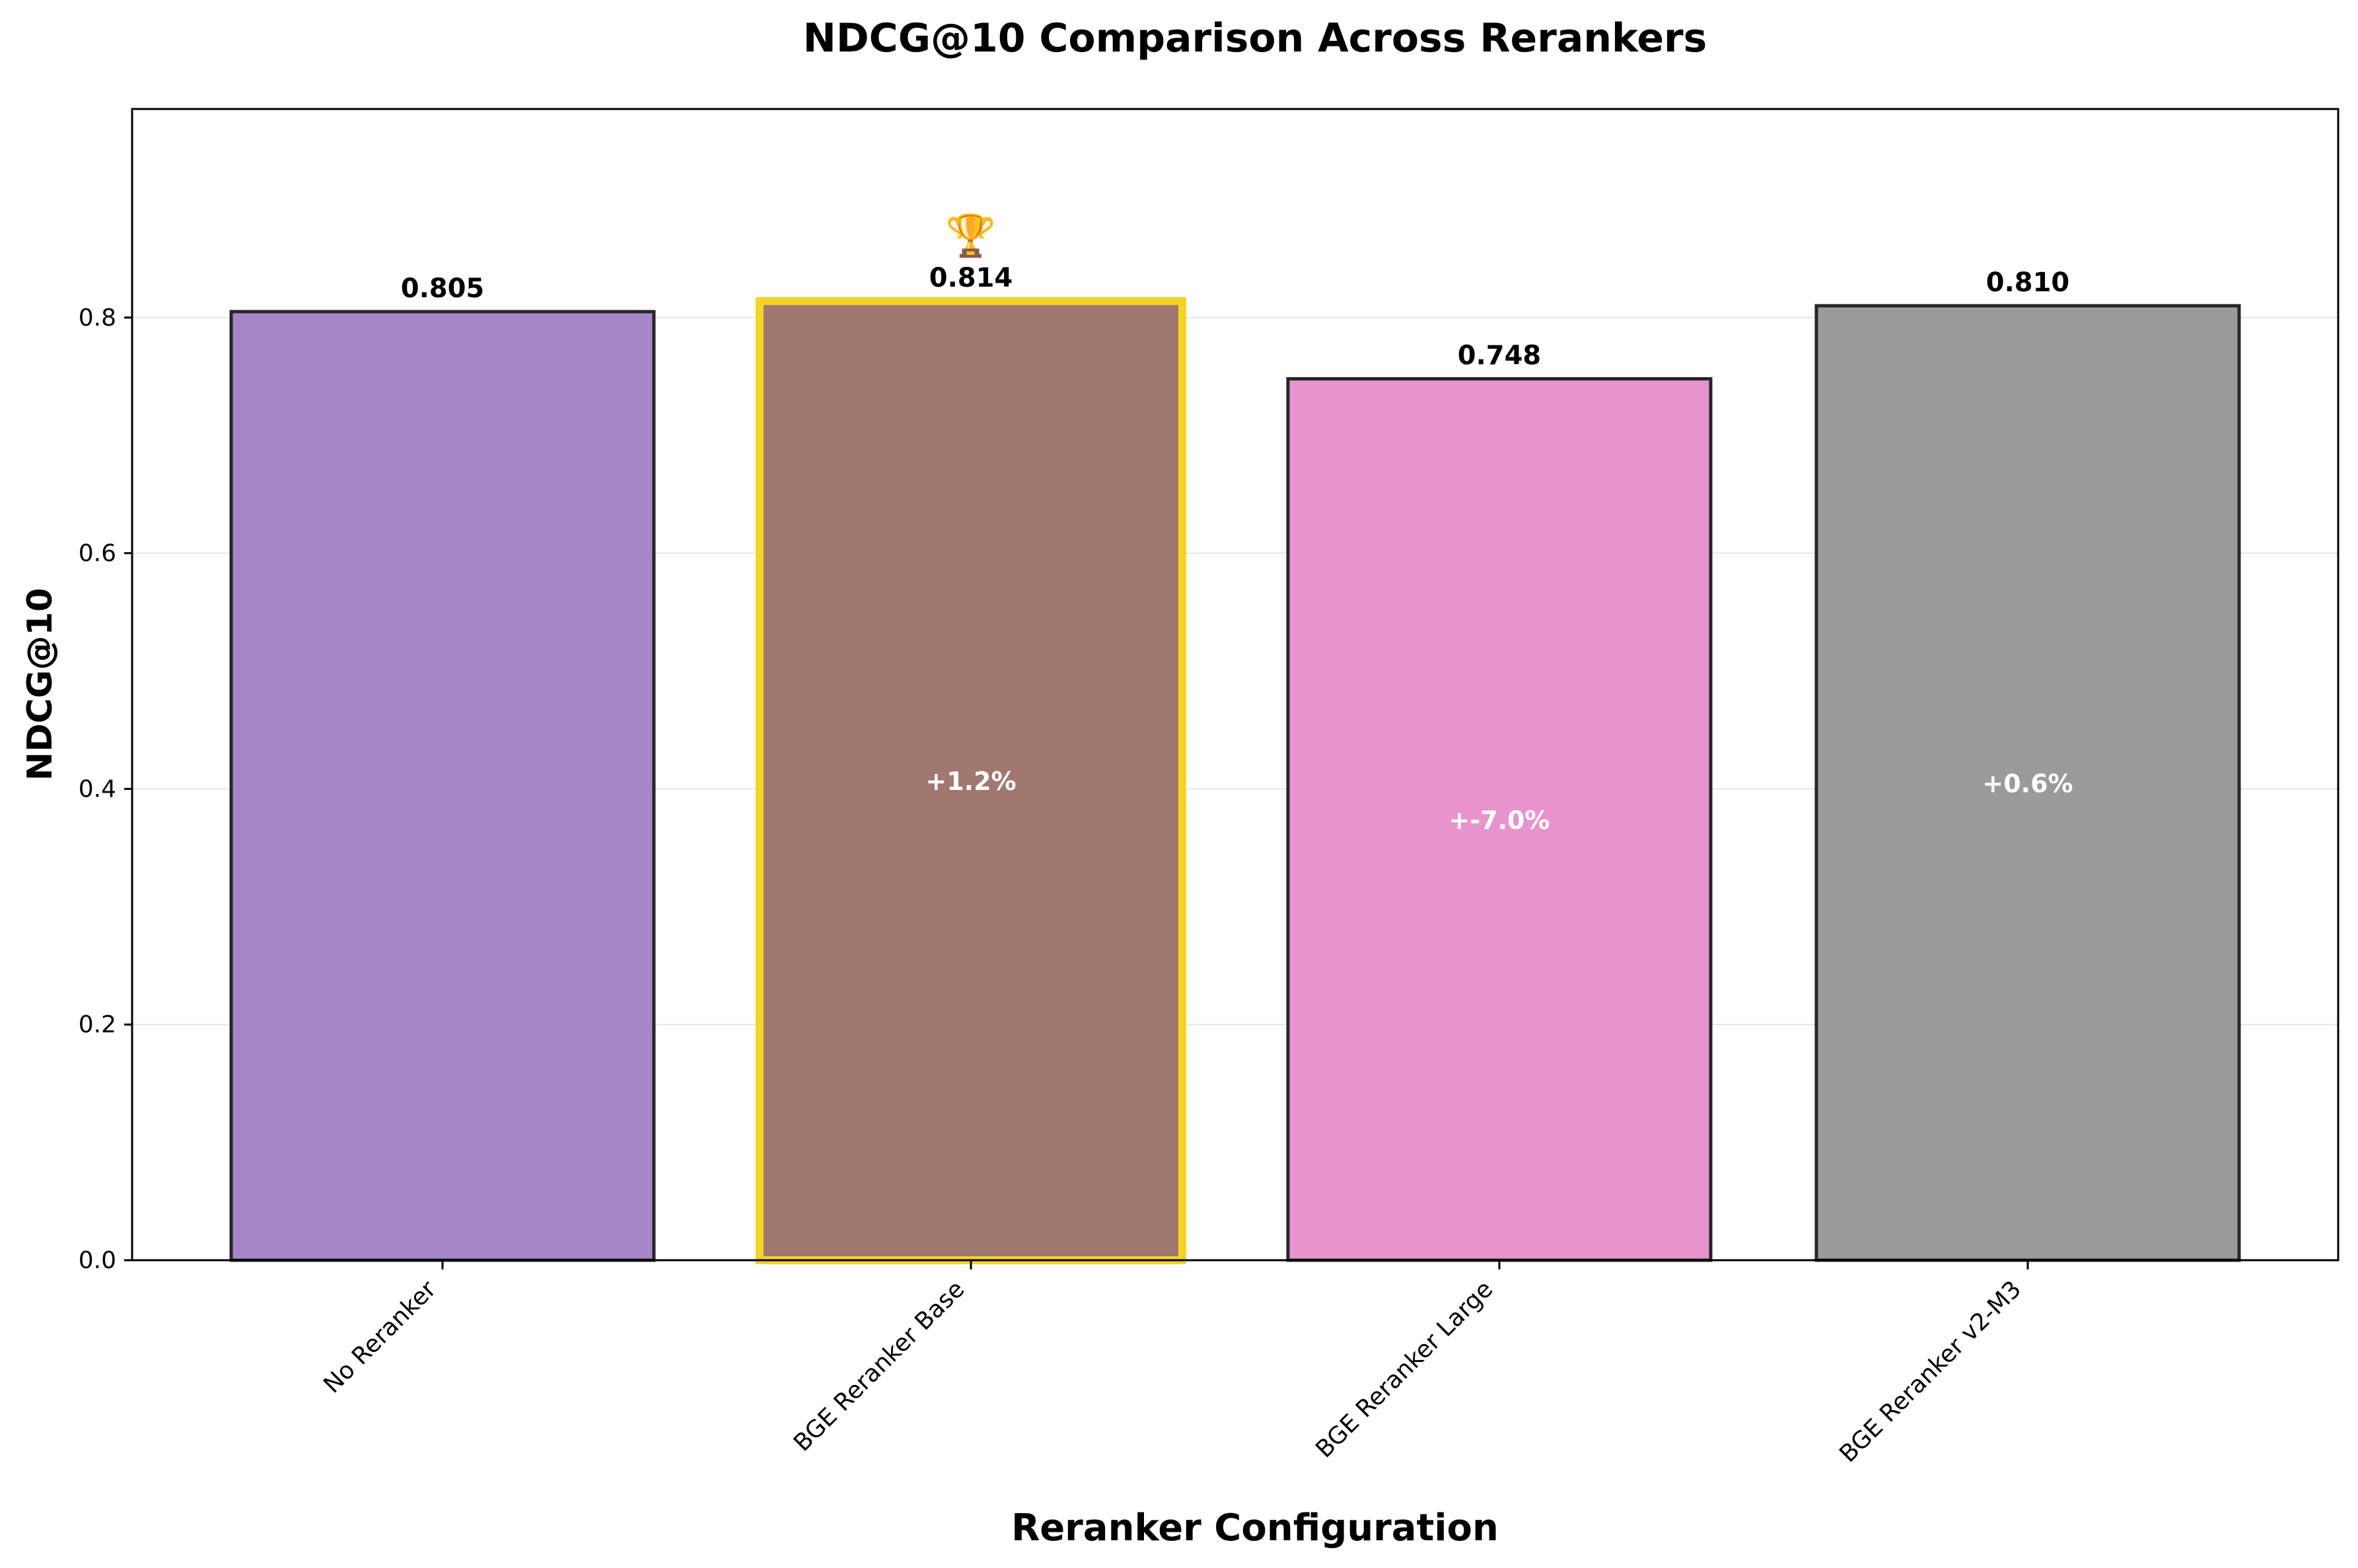 This screenshot has width=2358, height=1568. What do you see at coordinates (1255, 1528) in the screenshot?
I see `x-axis-label: Reranker Configuration` at bounding box center [1255, 1528].